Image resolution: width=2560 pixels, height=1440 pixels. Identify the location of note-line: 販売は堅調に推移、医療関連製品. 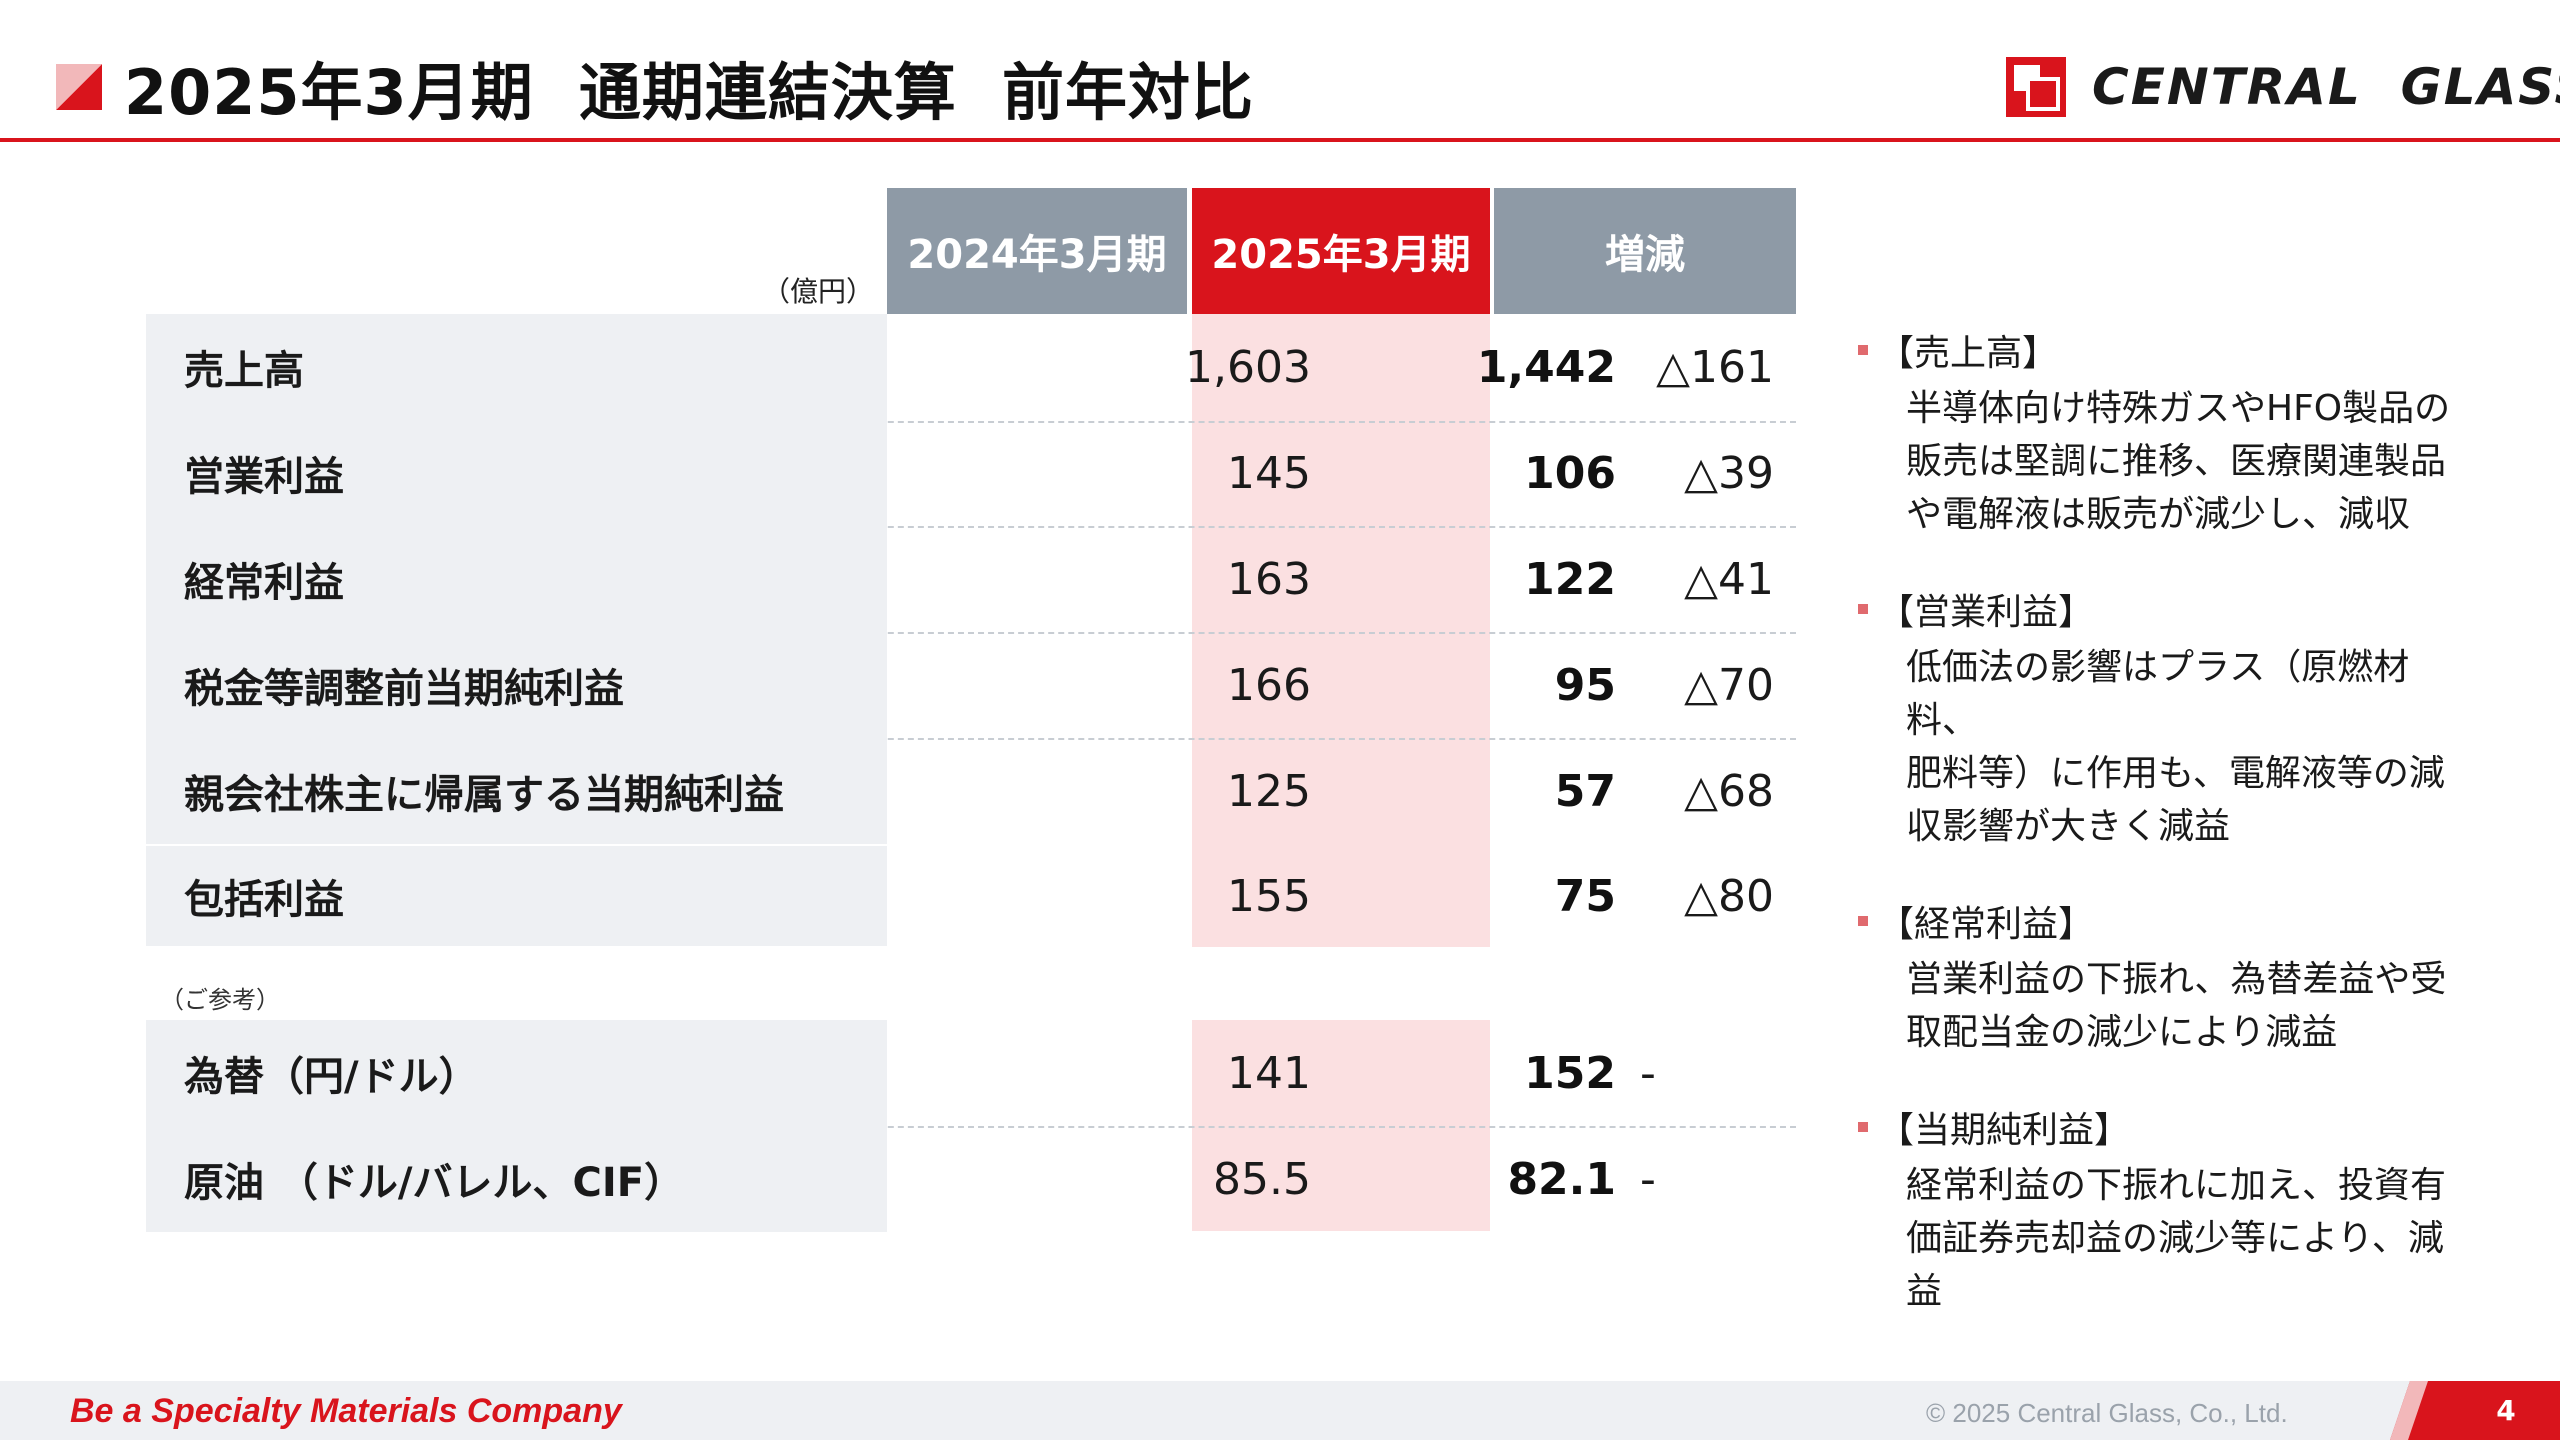
(2176, 461).